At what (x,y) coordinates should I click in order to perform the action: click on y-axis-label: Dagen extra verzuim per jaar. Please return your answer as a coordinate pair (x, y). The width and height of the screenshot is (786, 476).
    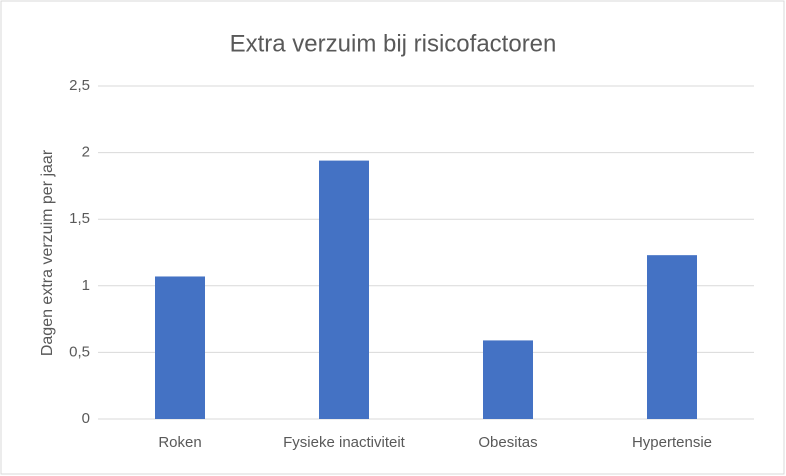
    Looking at the image, I should click on (47, 252).